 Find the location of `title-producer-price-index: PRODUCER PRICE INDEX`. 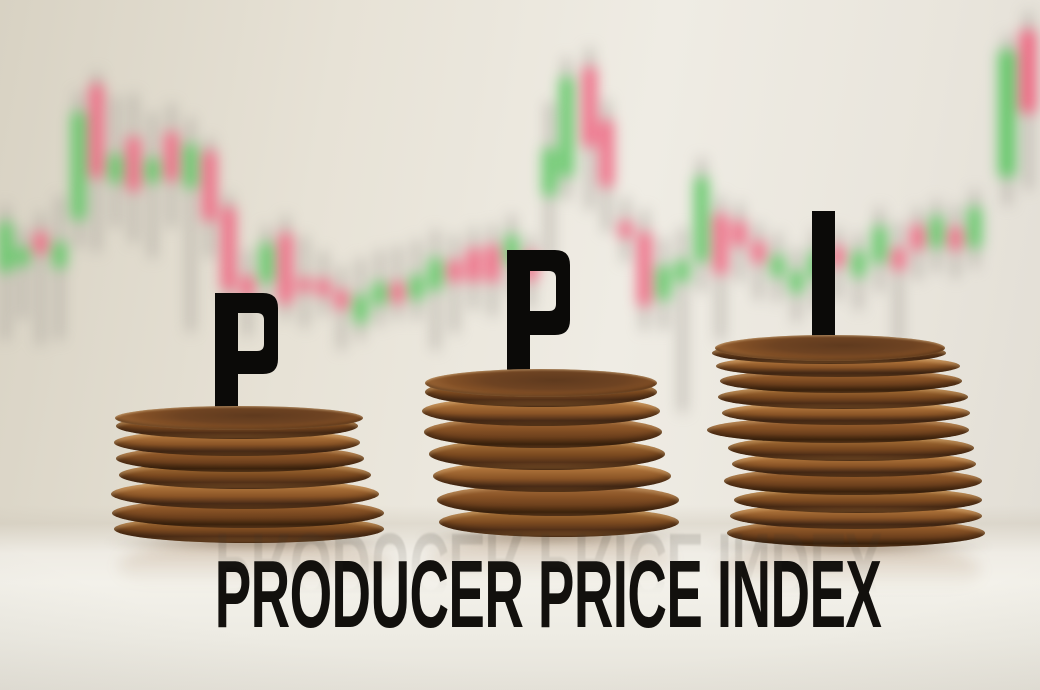

title-producer-price-index: PRODUCER PRICE INDEX is located at coordinates (520, 595).